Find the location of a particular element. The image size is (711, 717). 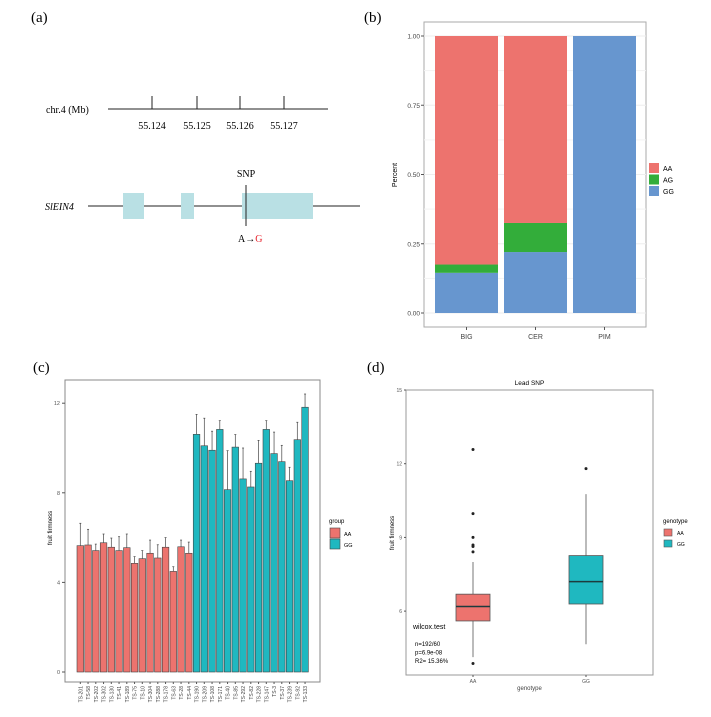

x-tick-label: TS-147 is located at coordinates (267, 694).